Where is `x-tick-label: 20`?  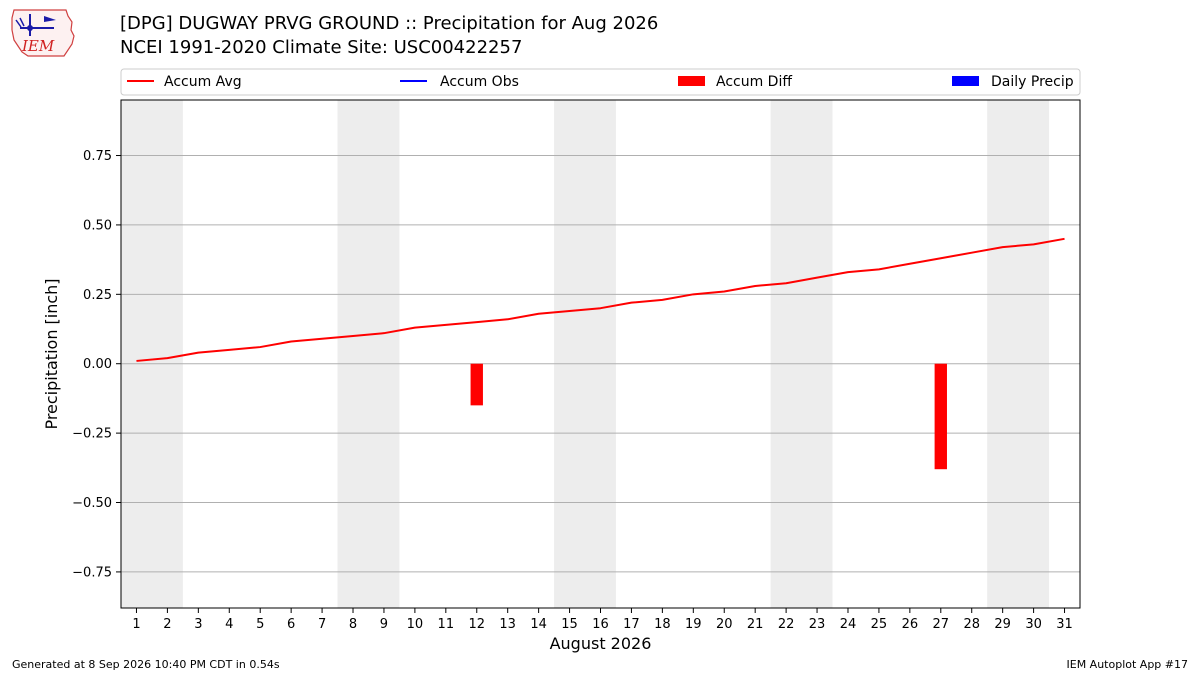 x-tick-label: 20 is located at coordinates (724, 624).